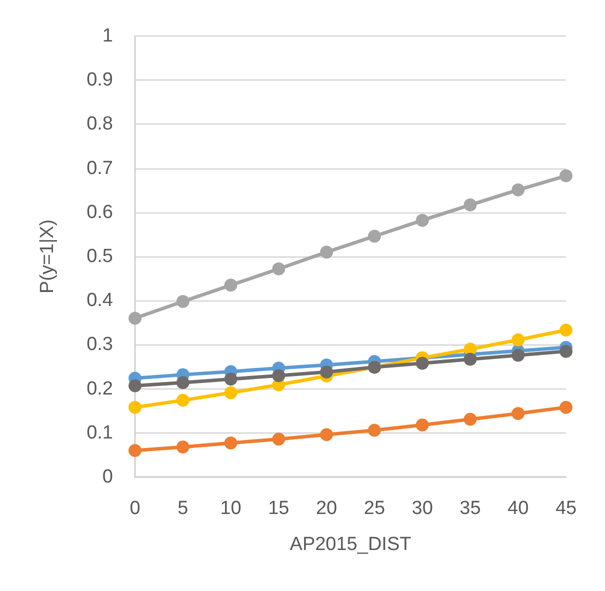 This screenshot has width=605, height=591. What do you see at coordinates (566, 508) in the screenshot?
I see `x-tick-label: 45` at bounding box center [566, 508].